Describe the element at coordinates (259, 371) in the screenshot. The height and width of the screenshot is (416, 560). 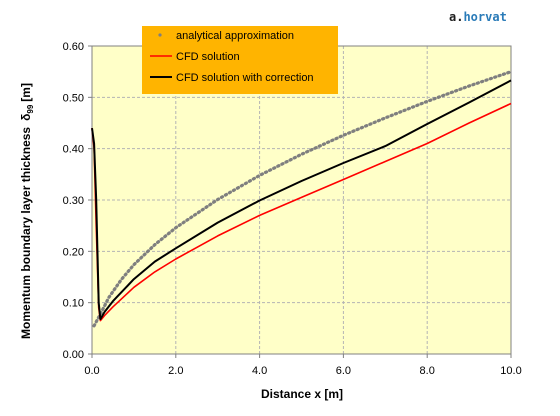
I see `x-tick-label: 4.0` at that location.